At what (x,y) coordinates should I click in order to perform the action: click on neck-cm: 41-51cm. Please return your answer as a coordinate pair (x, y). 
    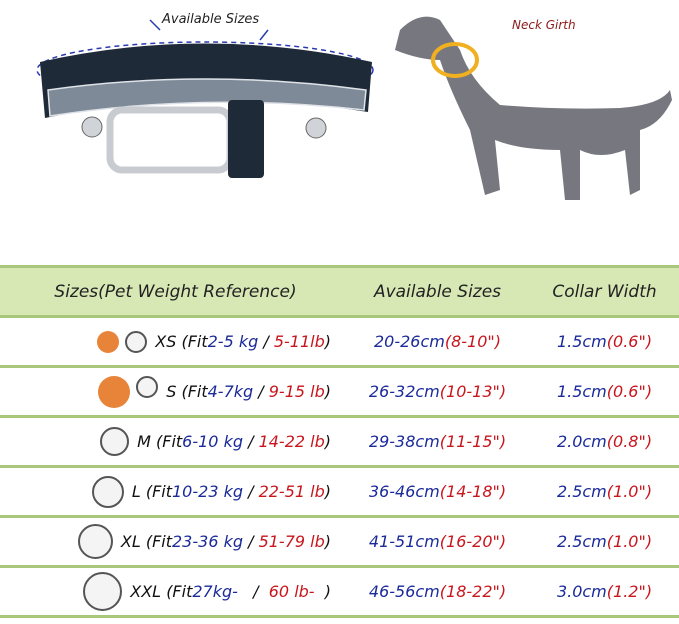
    Looking at the image, I should click on (404, 541).